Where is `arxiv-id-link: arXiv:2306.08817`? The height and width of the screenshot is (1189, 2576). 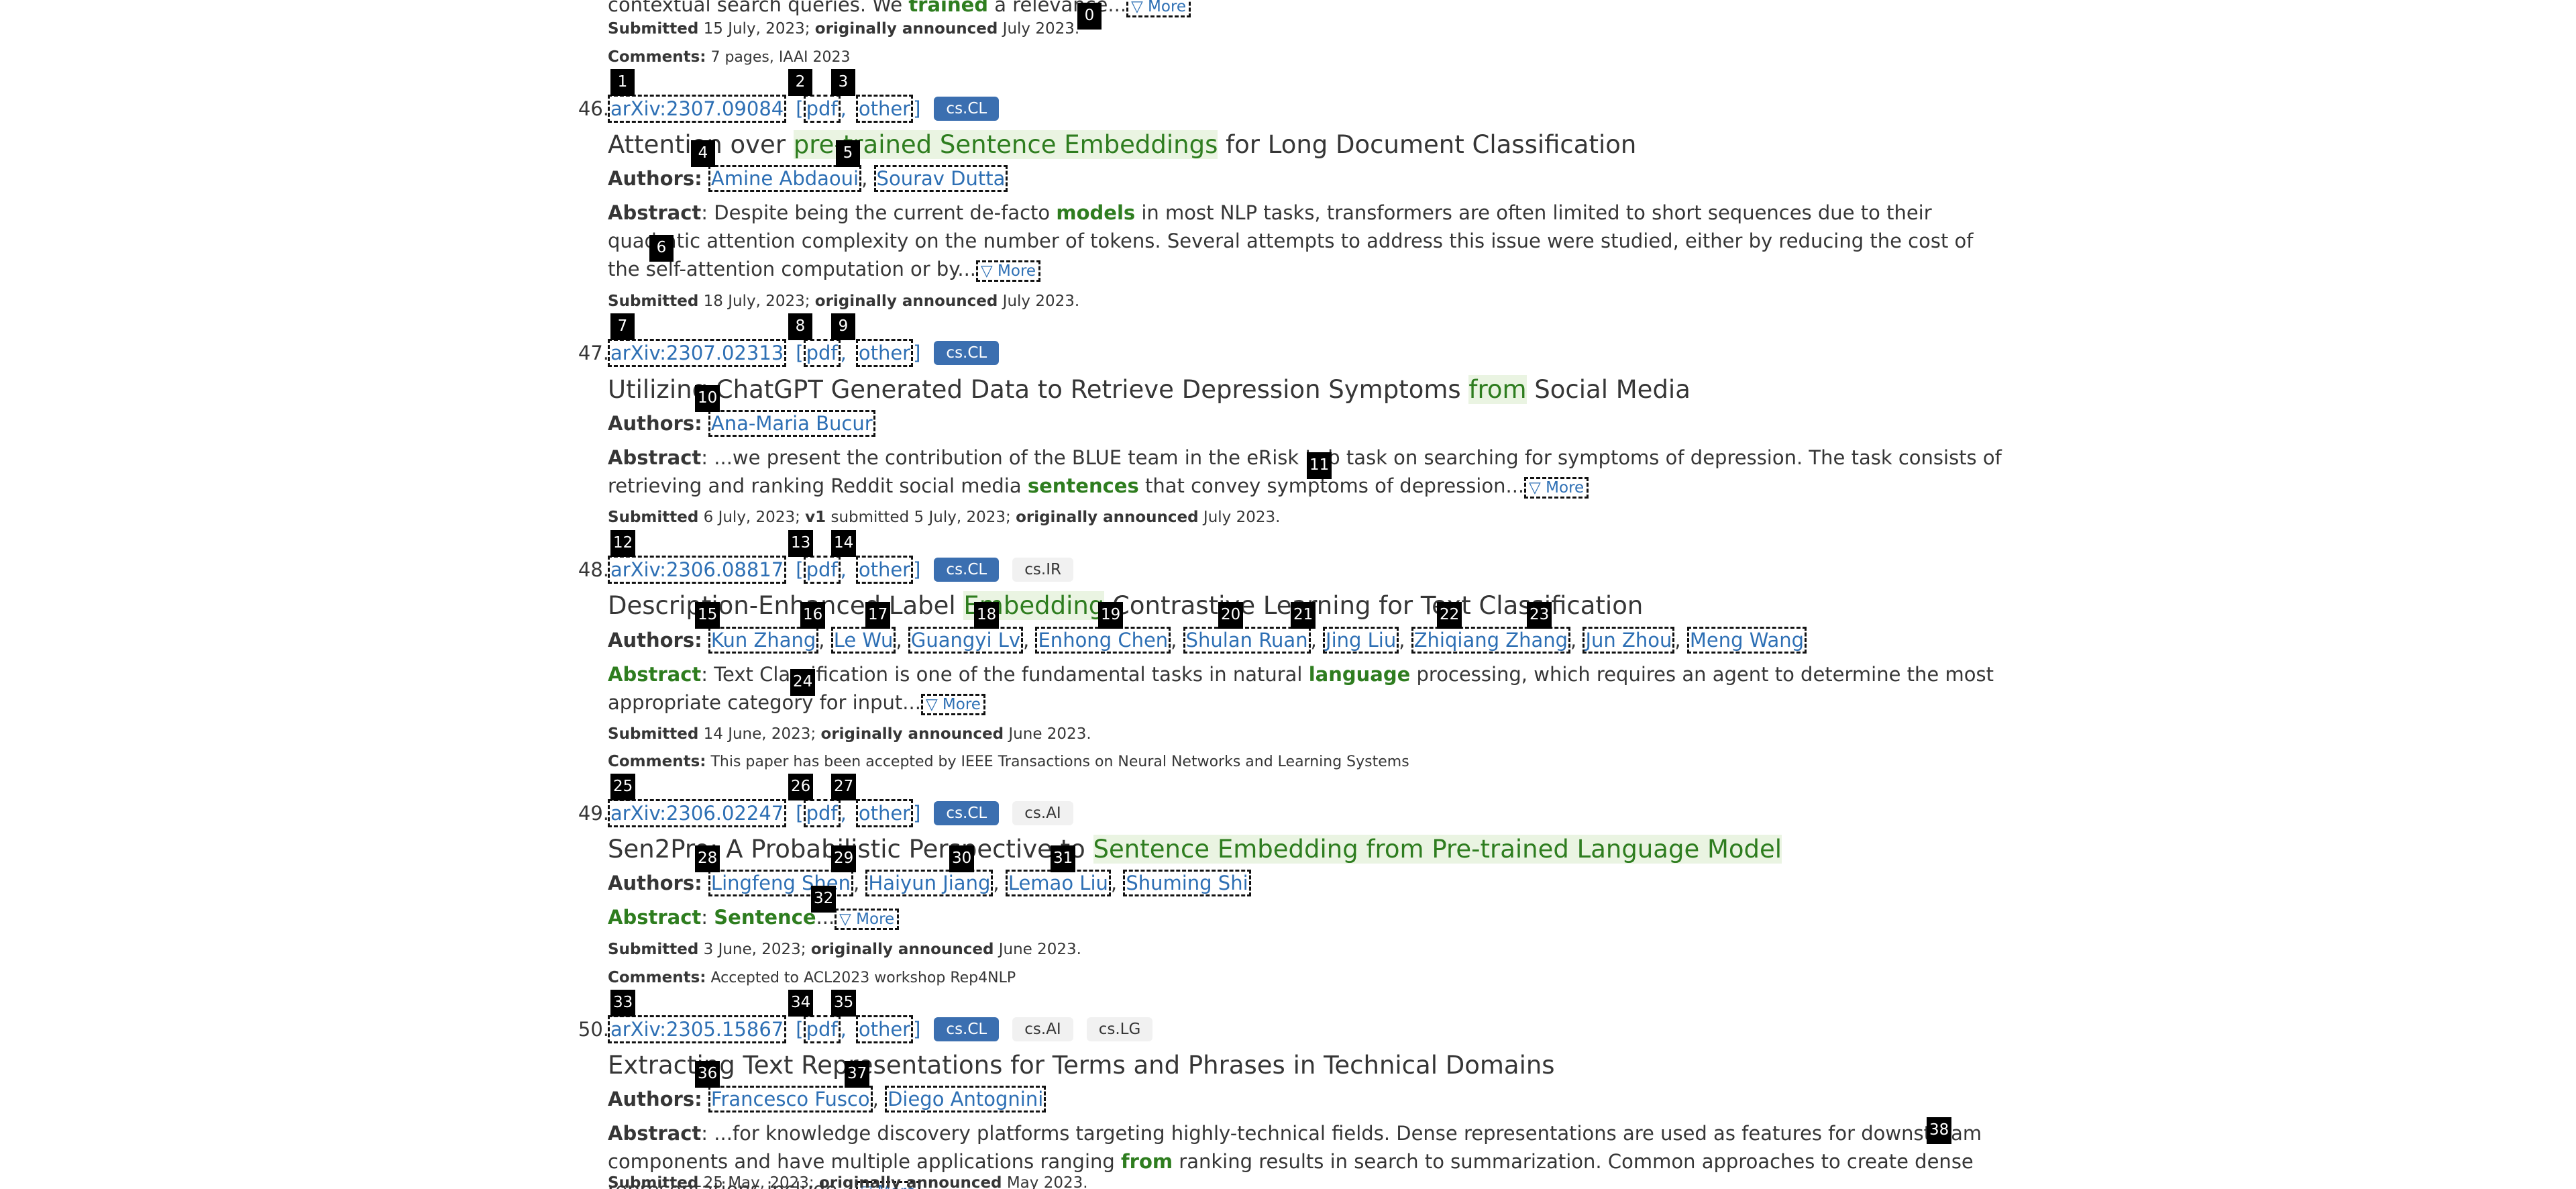 arxiv-id-link: arXiv:2306.08817 is located at coordinates (697, 570).